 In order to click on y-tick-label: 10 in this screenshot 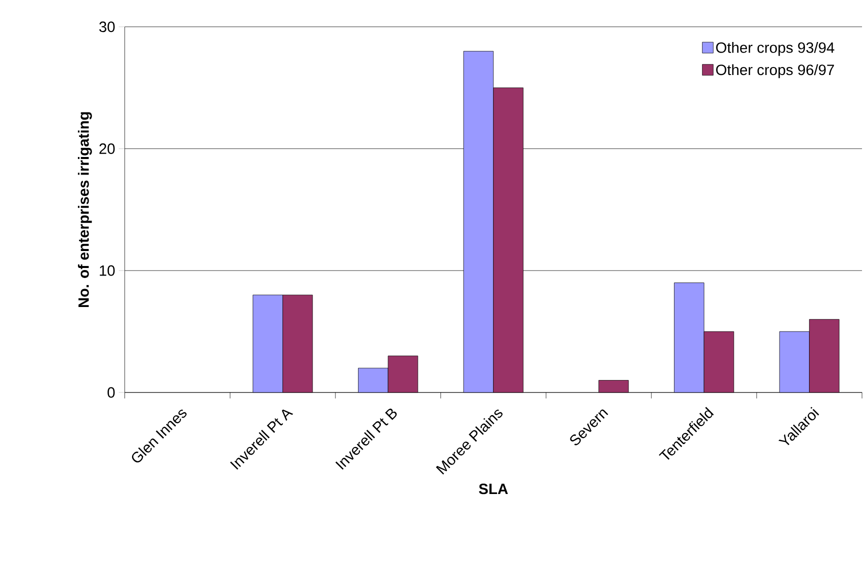, I will do `click(107, 270)`.